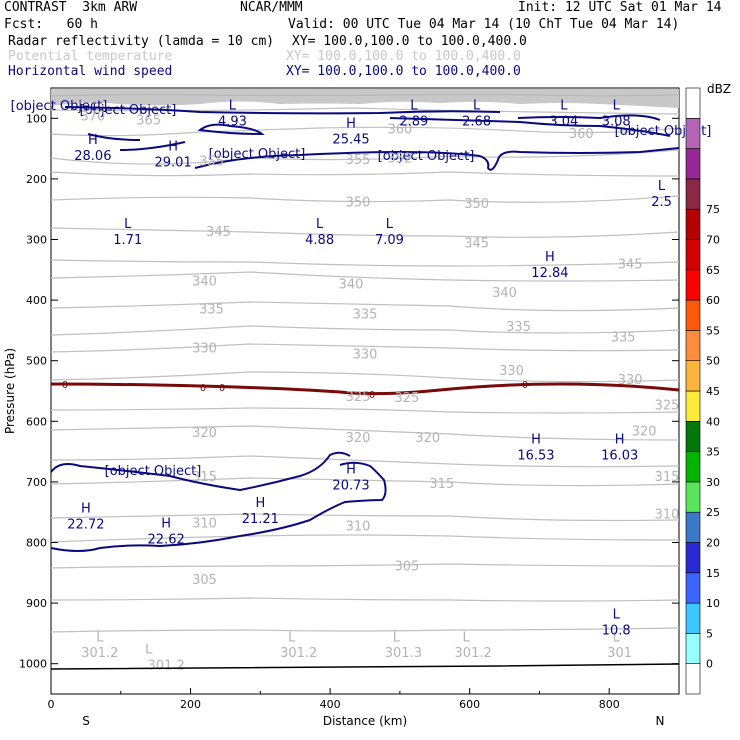 The height and width of the screenshot is (740, 740). I want to click on colorbar-title: dBZ, so click(719, 89).